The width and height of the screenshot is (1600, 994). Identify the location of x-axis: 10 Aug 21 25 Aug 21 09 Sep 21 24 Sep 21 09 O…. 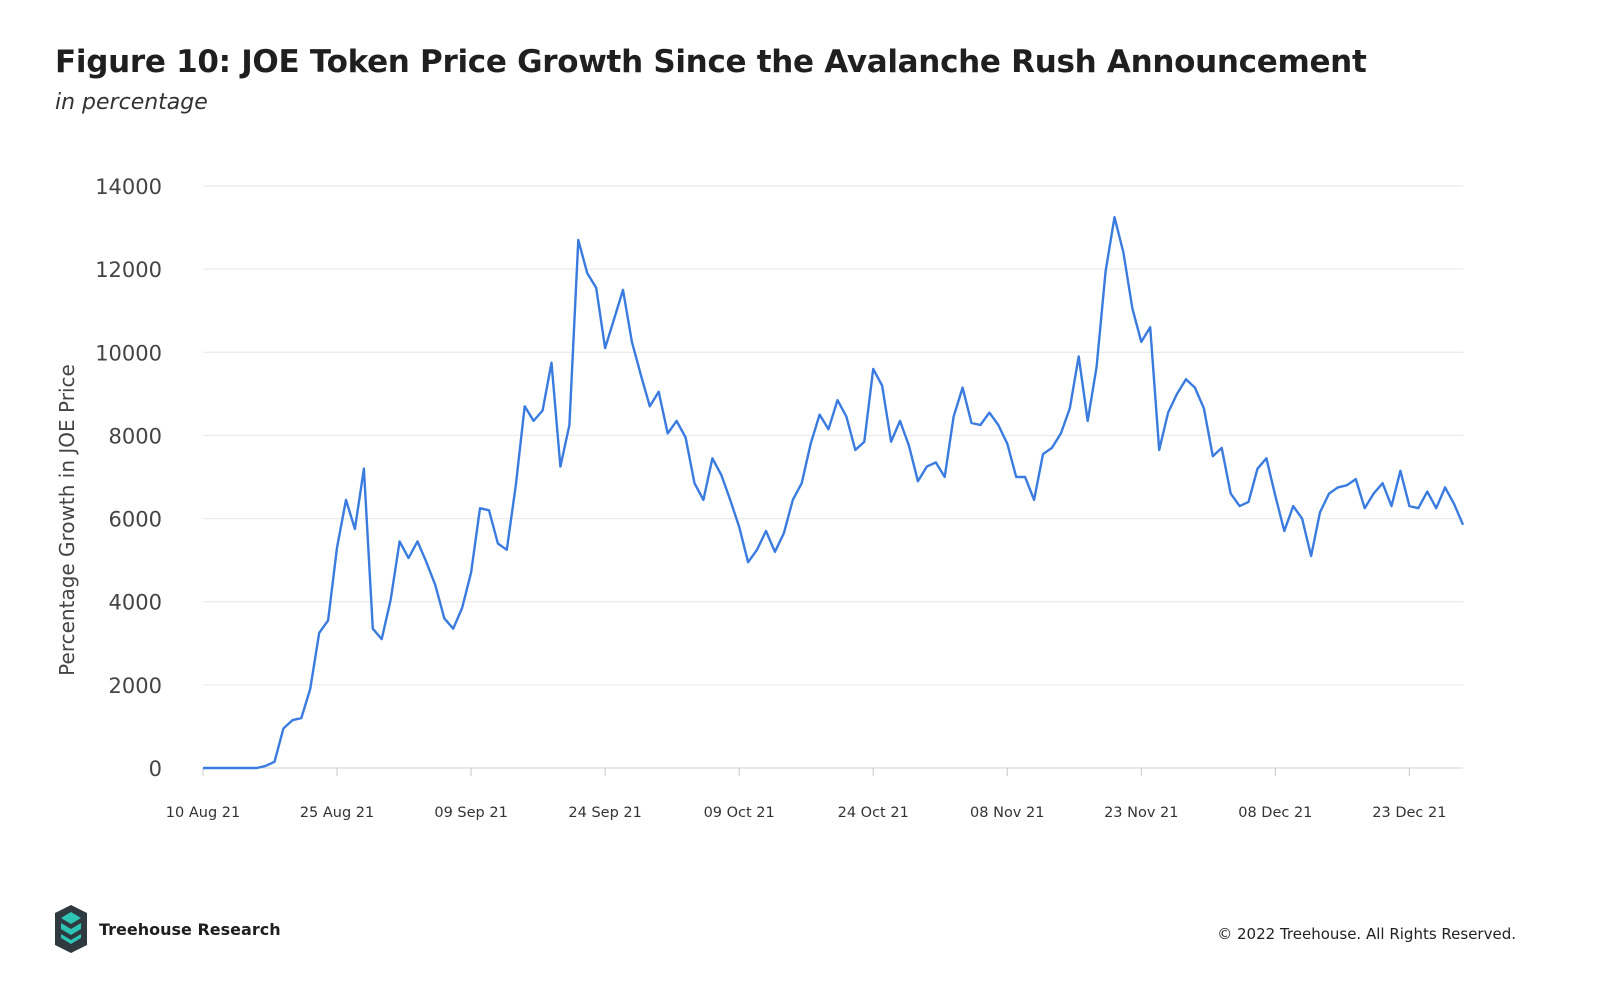
(814, 794).